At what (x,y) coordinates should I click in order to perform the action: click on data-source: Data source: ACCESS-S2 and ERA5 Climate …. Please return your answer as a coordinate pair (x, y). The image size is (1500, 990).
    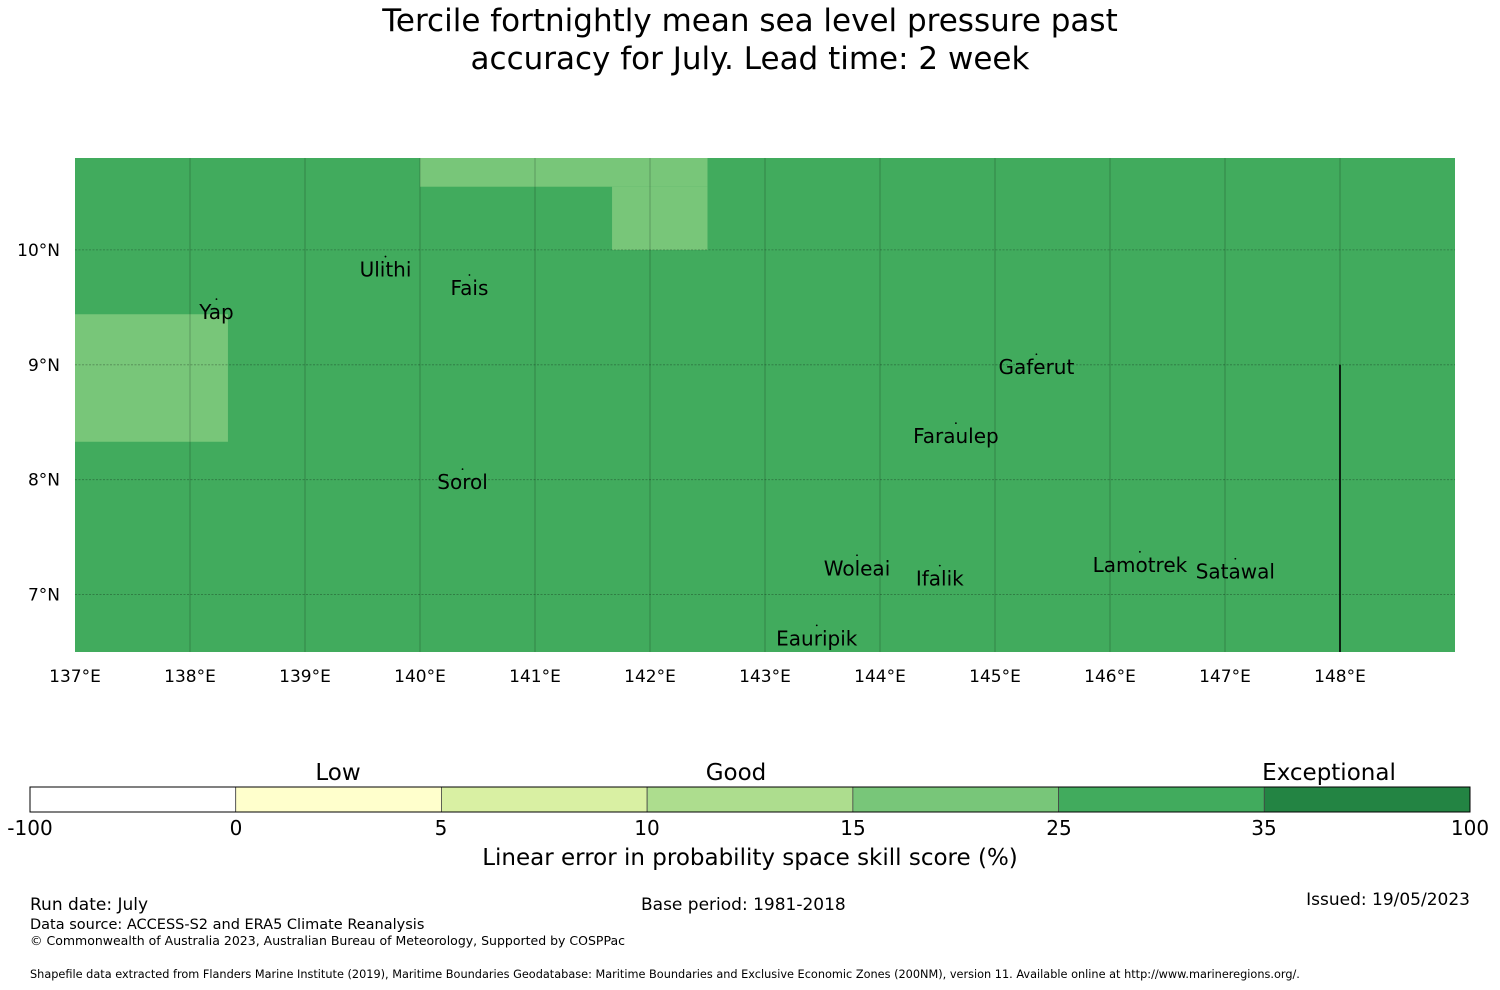
    Looking at the image, I should click on (227, 925).